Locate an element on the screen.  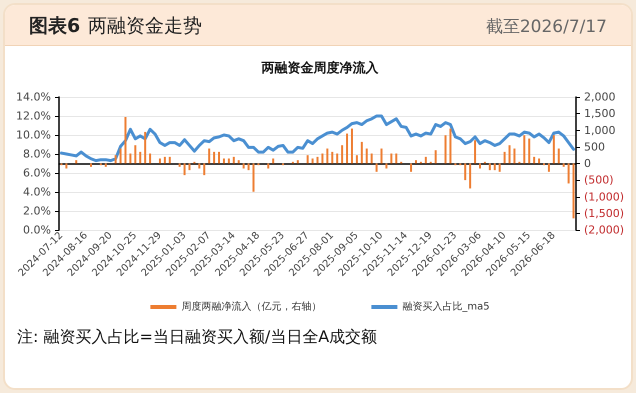
y2-tick-label: 0 is located at coordinates (587, 163).